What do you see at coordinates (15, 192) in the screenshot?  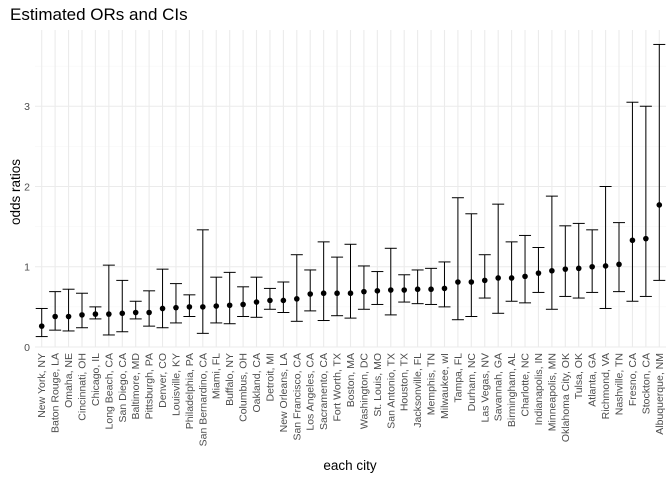 I see `y-axis-title: odds ratios` at bounding box center [15, 192].